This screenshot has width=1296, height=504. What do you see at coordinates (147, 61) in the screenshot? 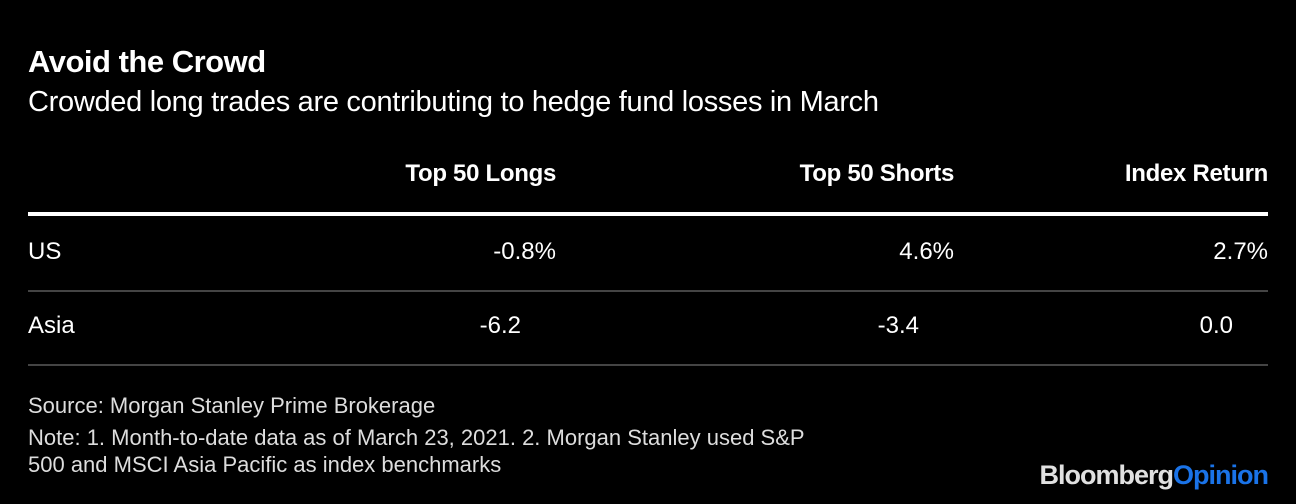
I see `chart-title: Avoid the Crowd` at bounding box center [147, 61].